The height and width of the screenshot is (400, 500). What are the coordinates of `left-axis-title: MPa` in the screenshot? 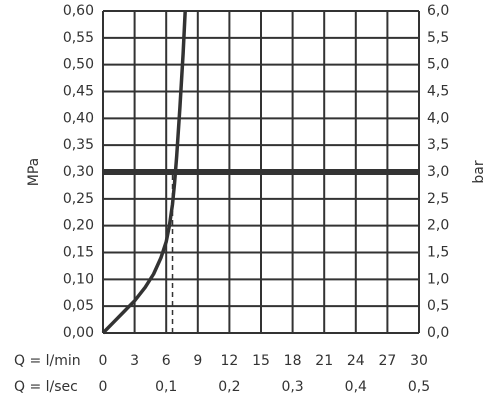 It's located at (34, 172).